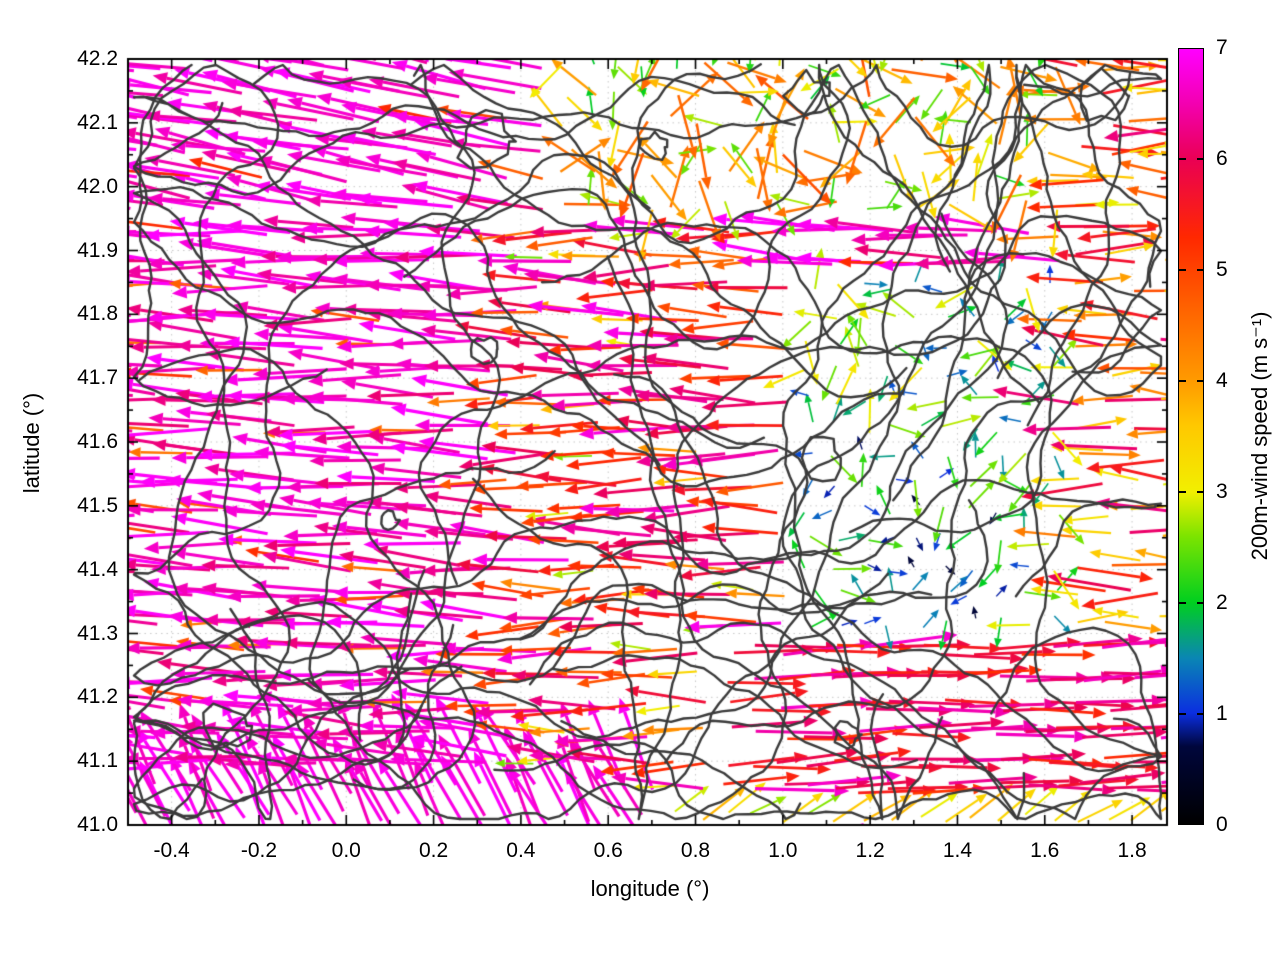 Image resolution: width=1280 pixels, height=960 pixels. Describe the element at coordinates (97, 186) in the screenshot. I see `y-tick-label: 42.0` at that location.